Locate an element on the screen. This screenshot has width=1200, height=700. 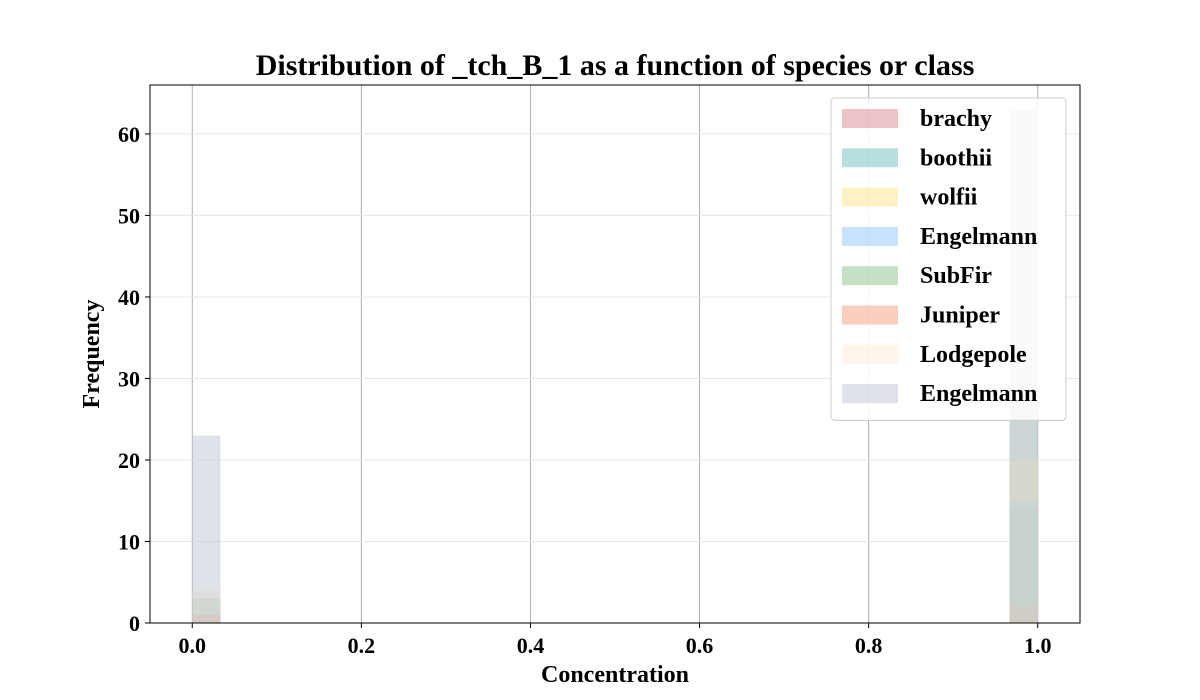
x-axis-ticks: 0.0 0.2 0.4 0.6 0.8 1.0 is located at coordinates (615, 640).